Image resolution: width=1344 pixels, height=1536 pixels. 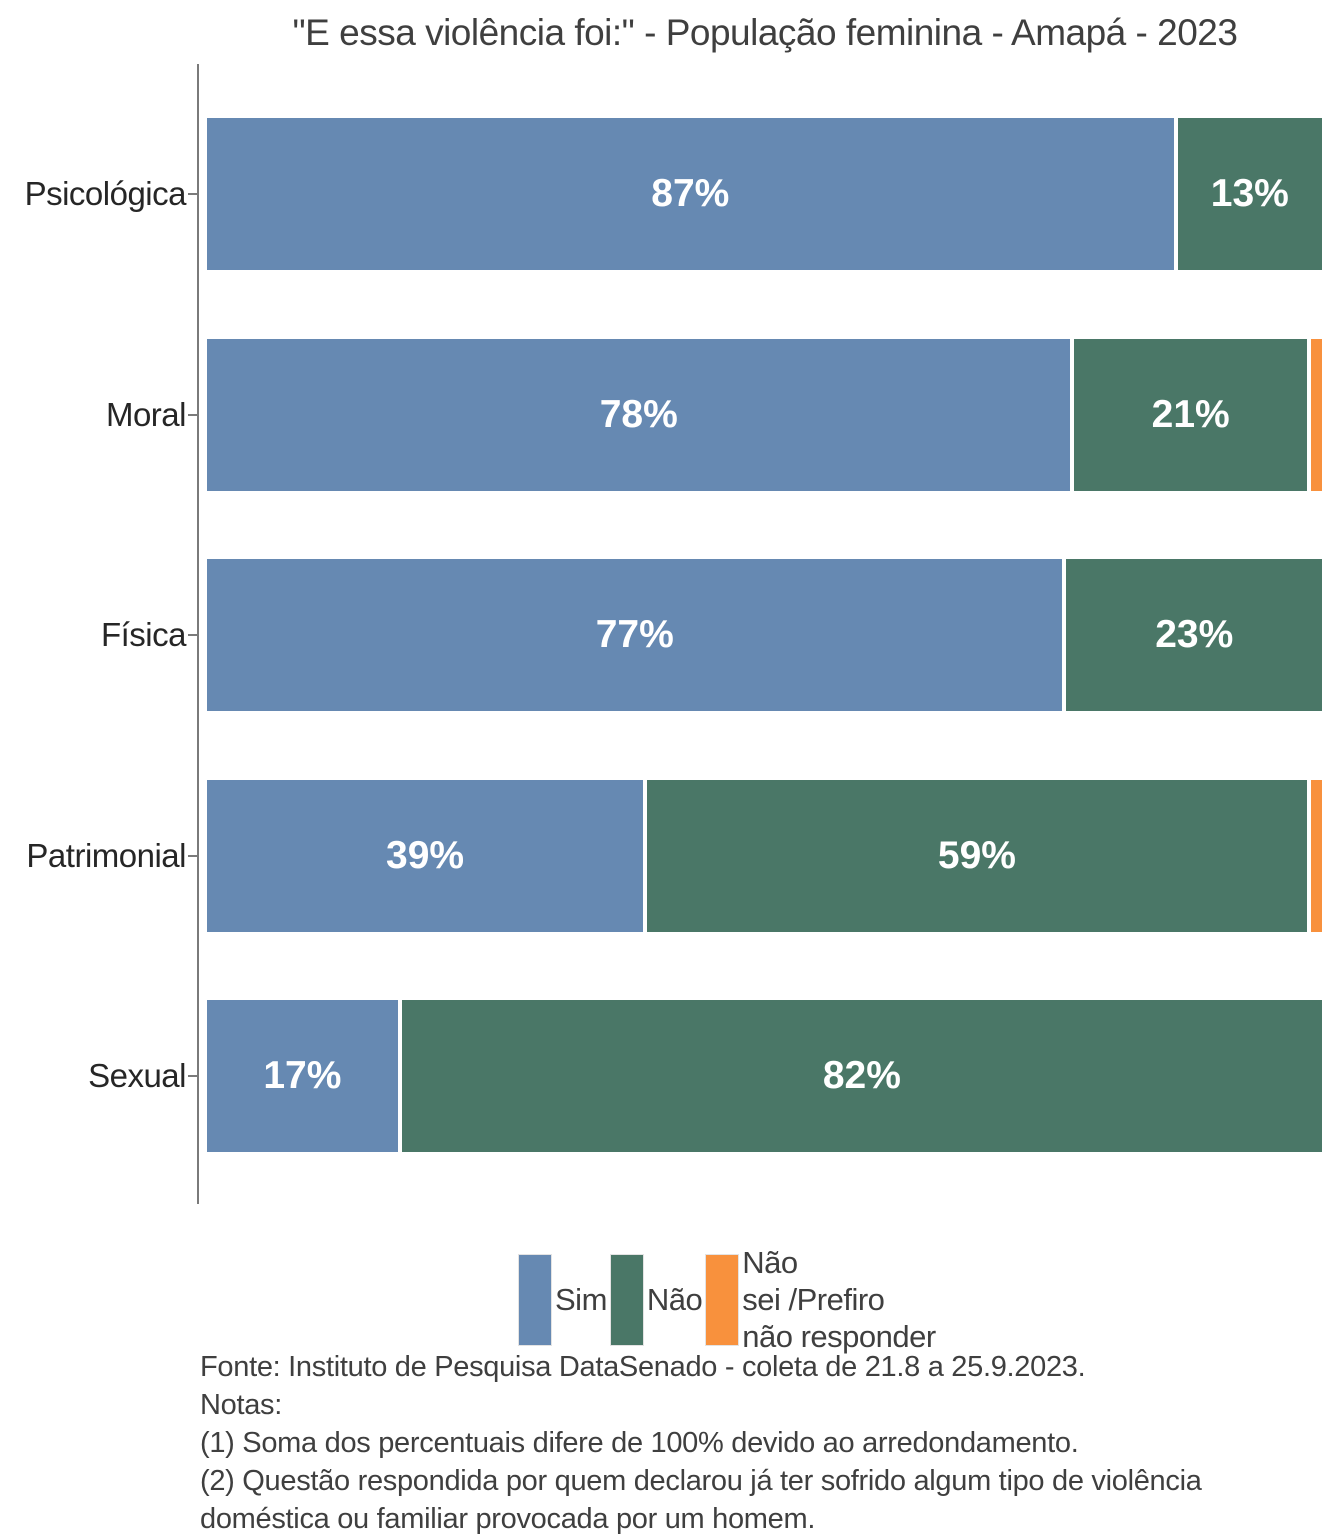 I want to click on bar-segment: 77%, so click(x=635, y=635).